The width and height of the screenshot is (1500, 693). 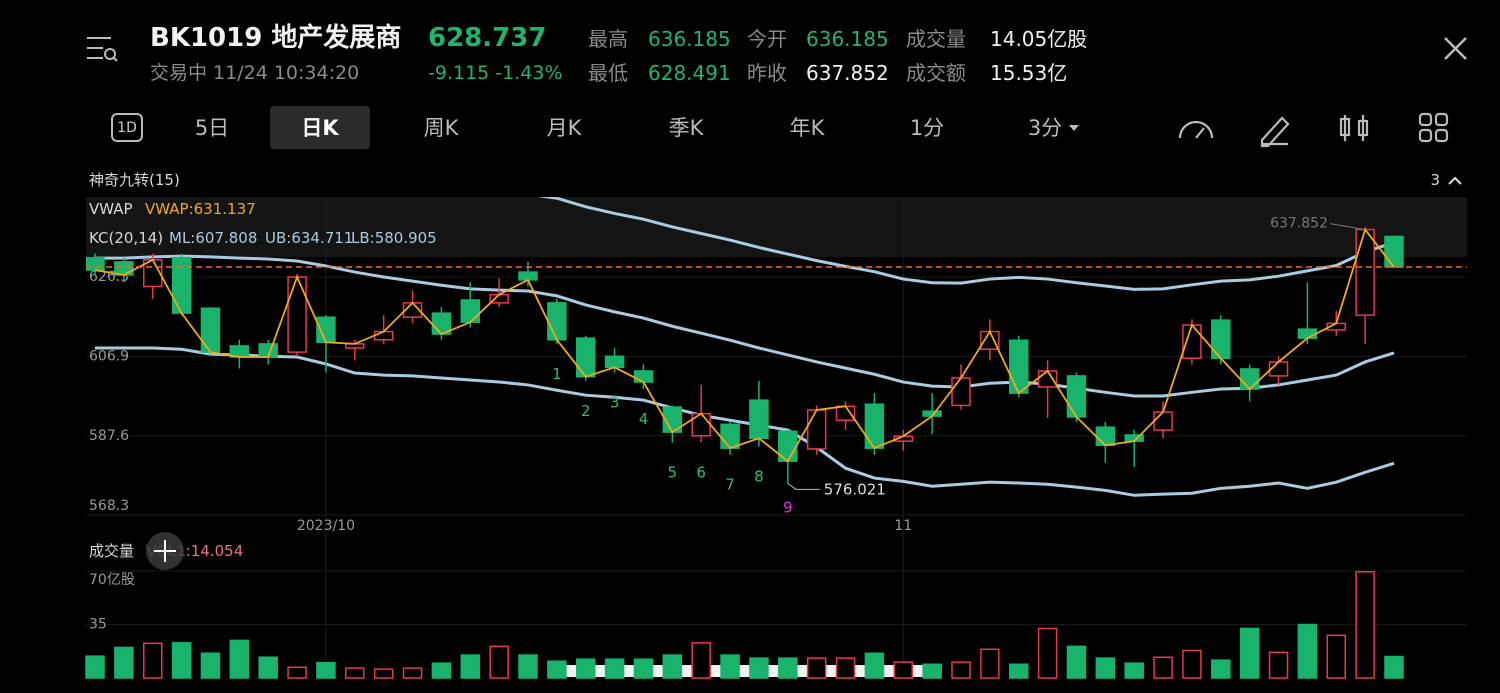 I want to click on volume-tick-label: 35, so click(x=98, y=625).